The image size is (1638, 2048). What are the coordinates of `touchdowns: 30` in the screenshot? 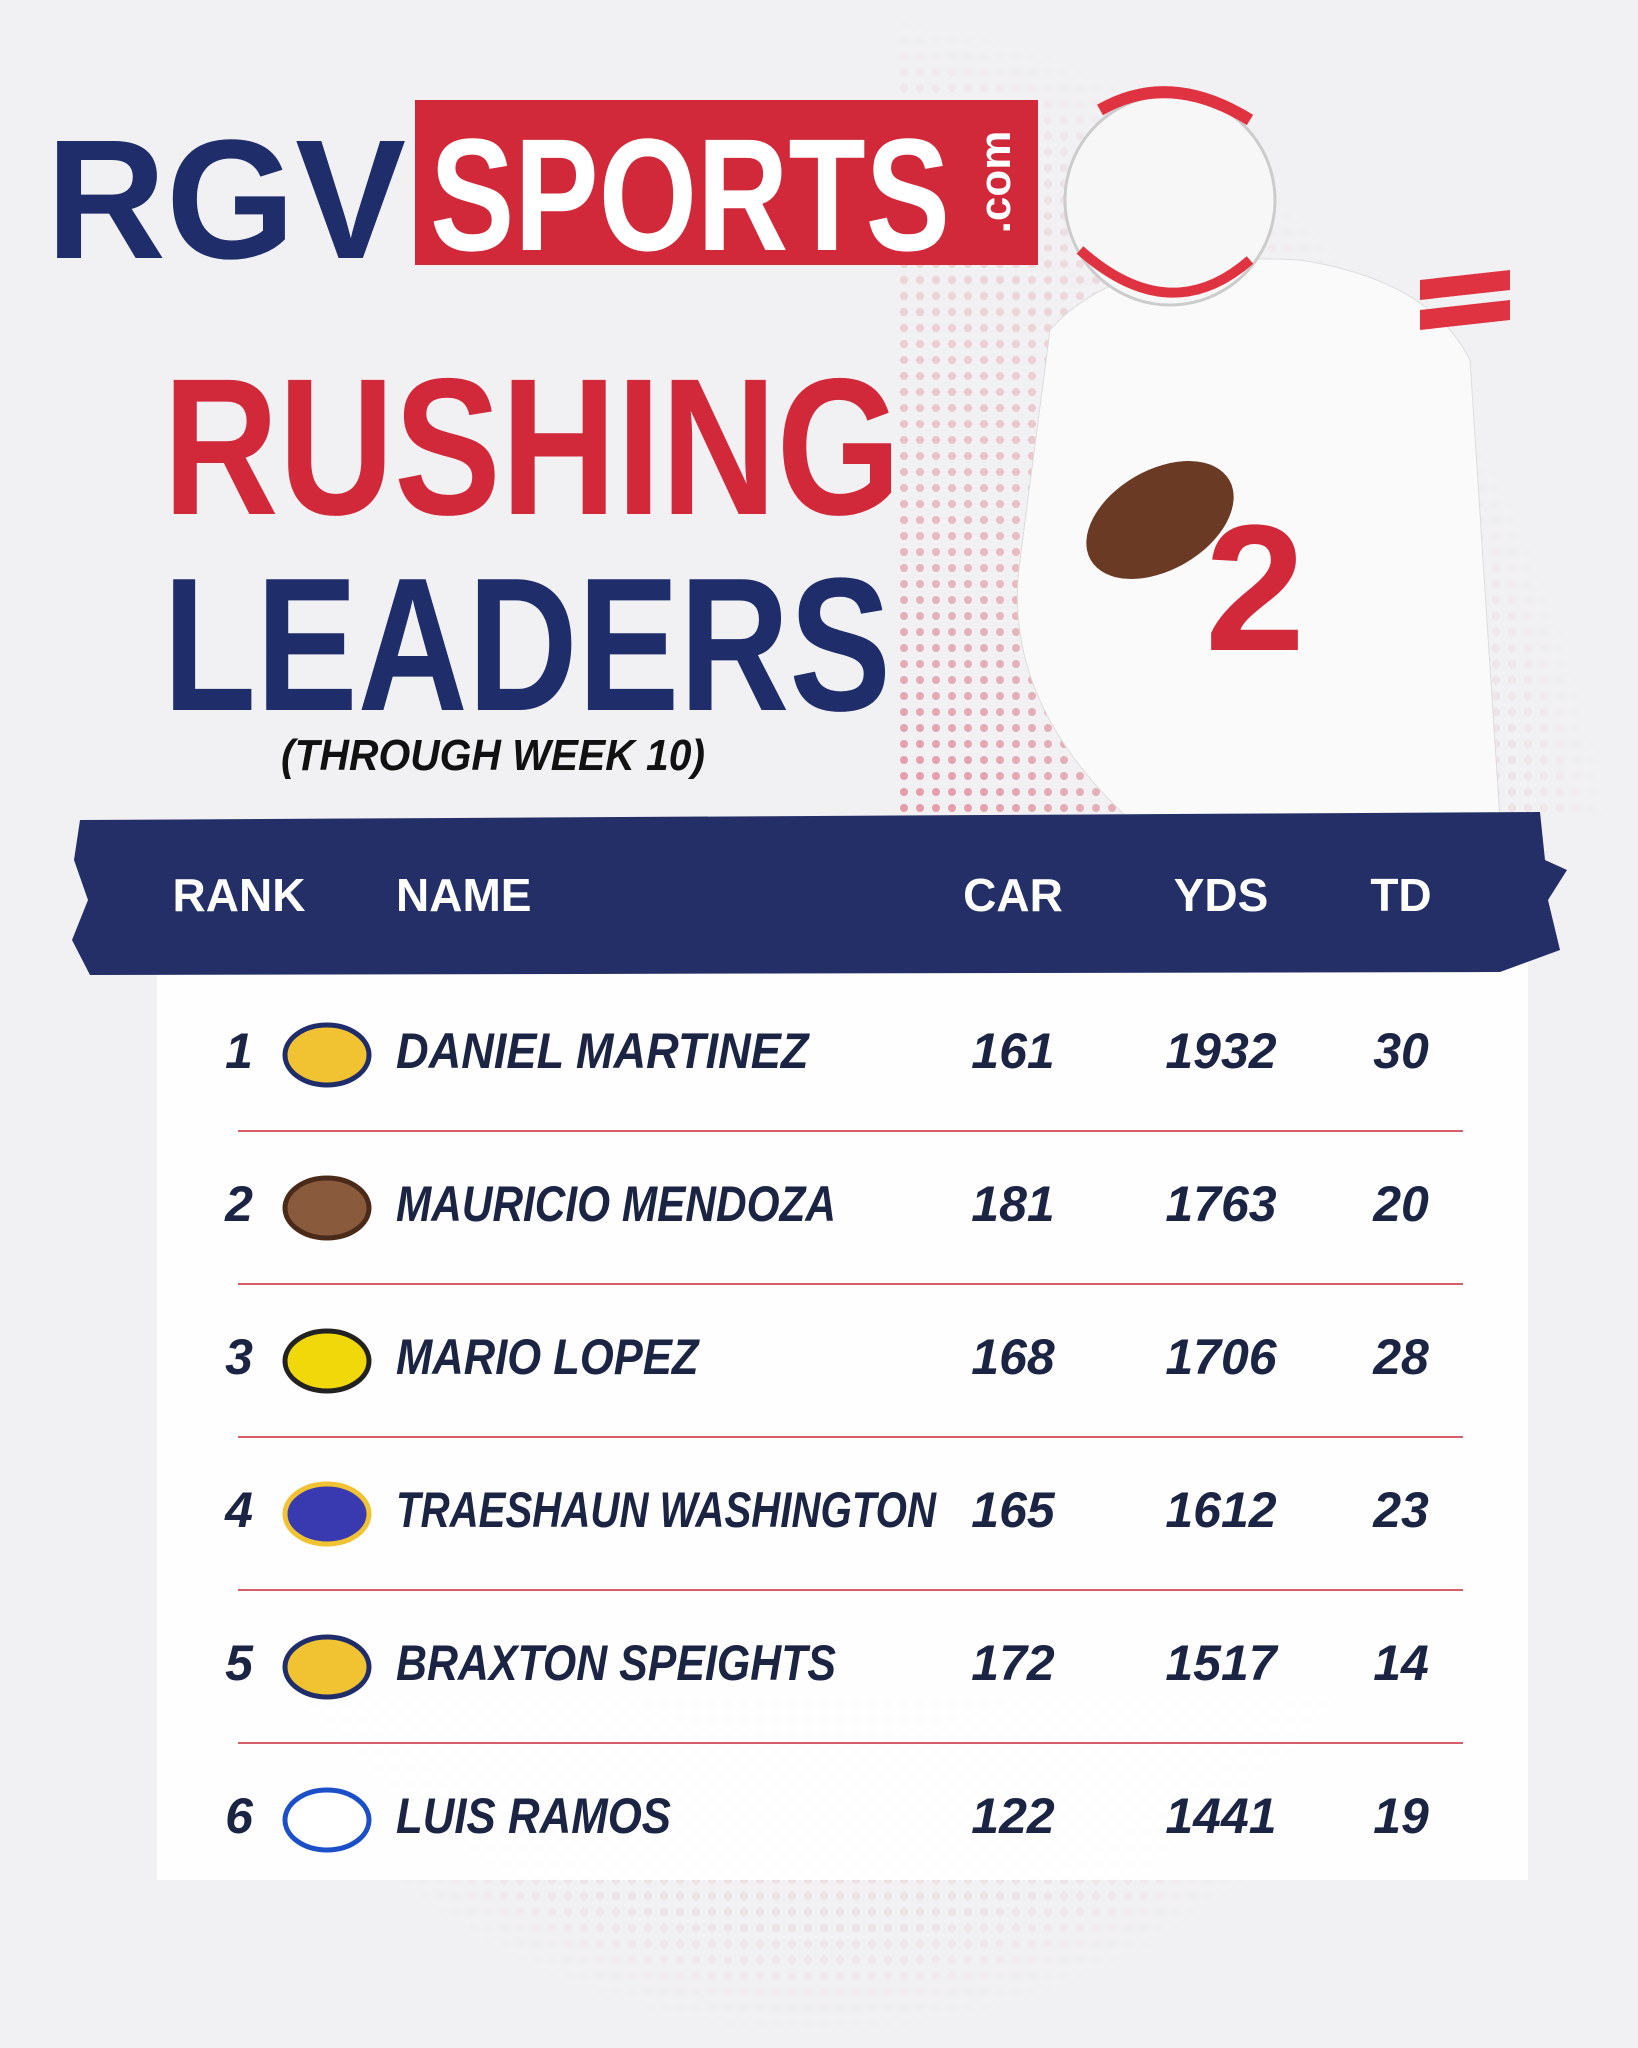 It's located at (1401, 1051).